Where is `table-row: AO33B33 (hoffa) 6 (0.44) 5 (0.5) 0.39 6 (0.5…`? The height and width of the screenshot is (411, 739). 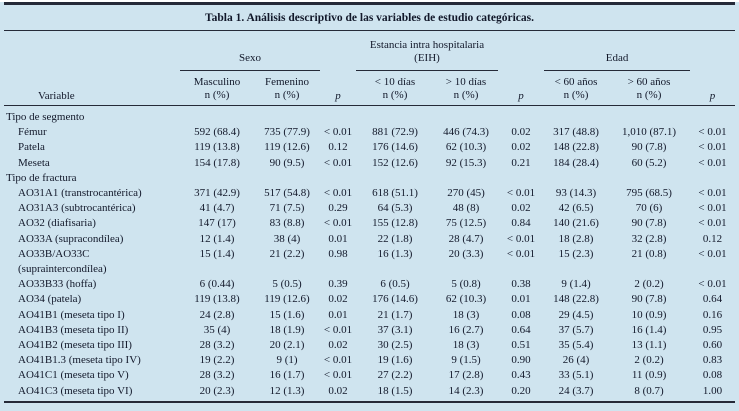
table-row: AO33B33 (hoffa) 6 (0.44) 5 (0.5) 0.39 6 (0.5… is located at coordinates (369, 284).